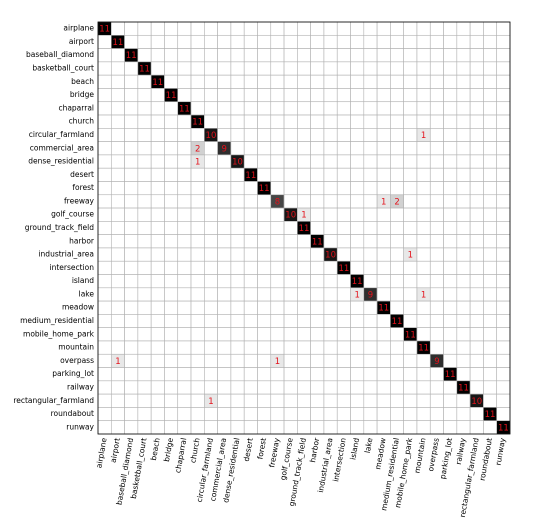 The image size is (550, 527). What do you see at coordinates (261, 448) in the screenshot?
I see `x-tick-label: forest` at bounding box center [261, 448].